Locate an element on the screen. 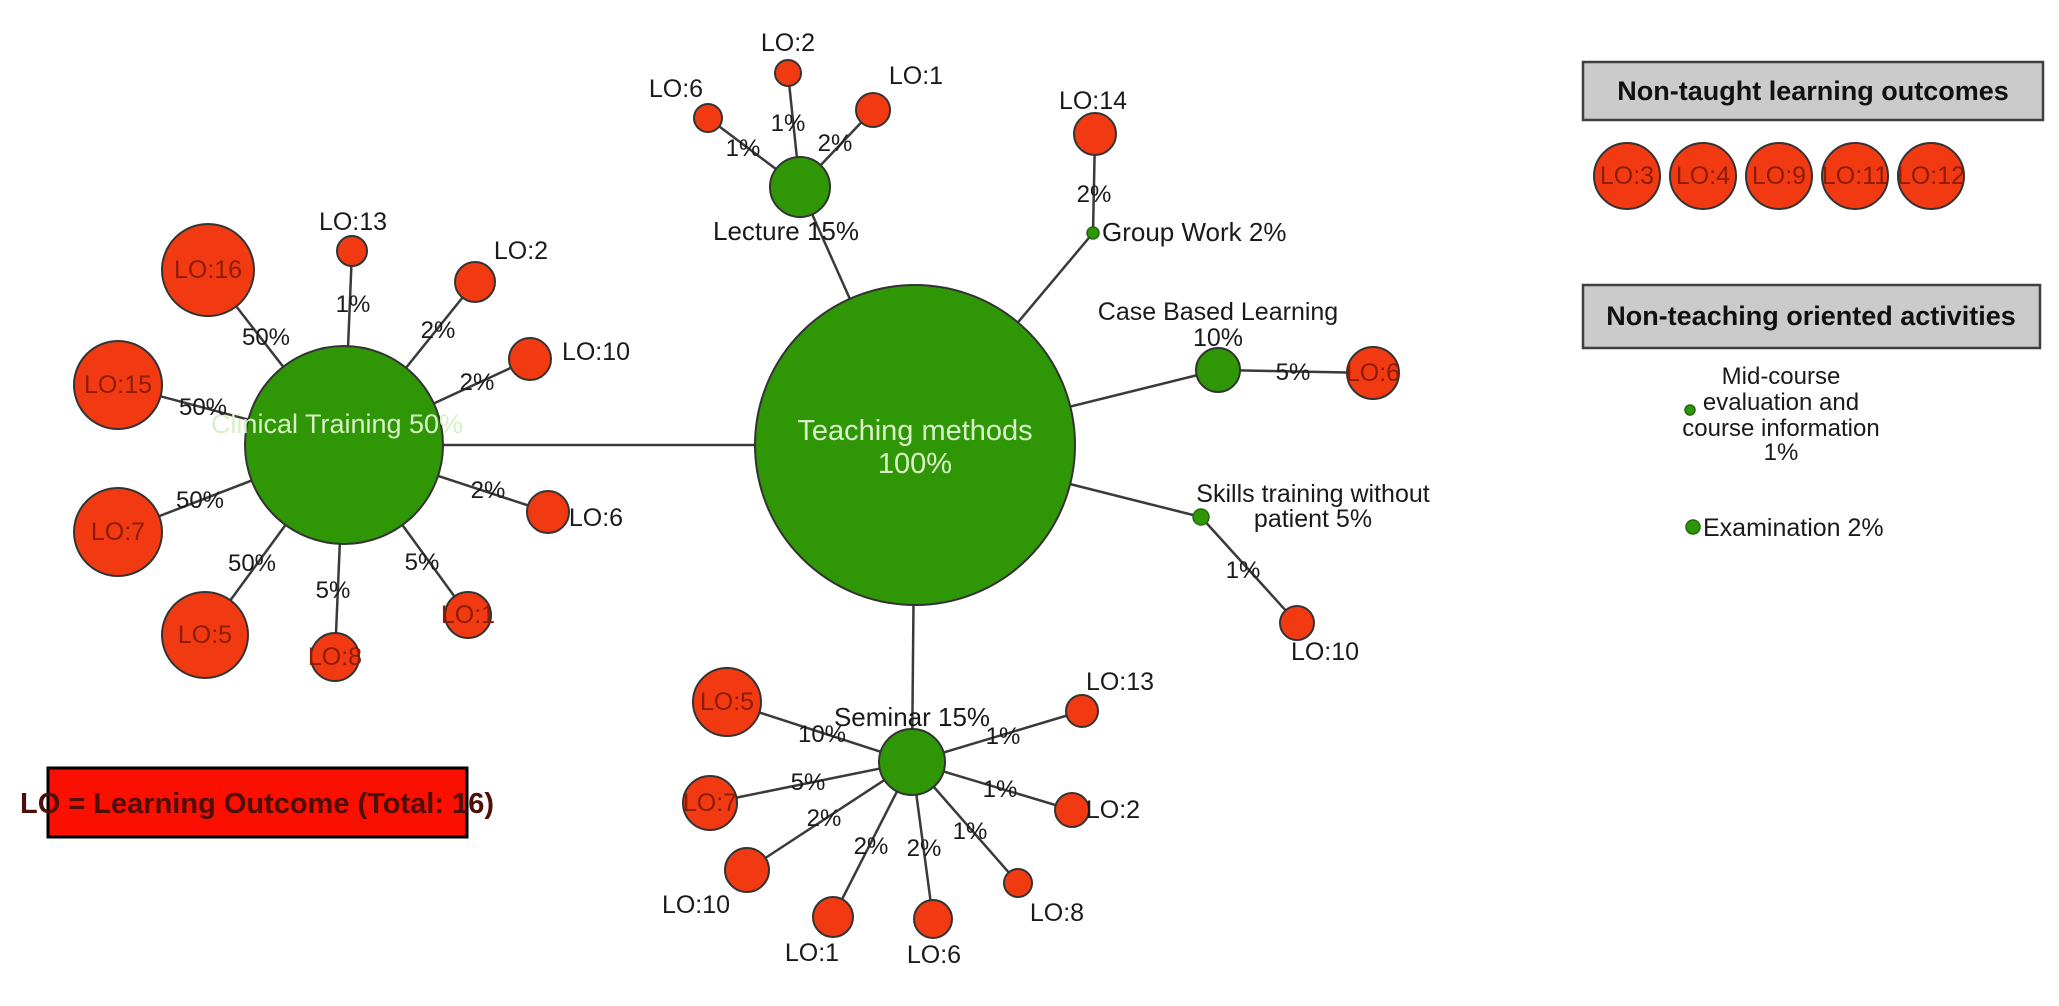 The width and height of the screenshot is (2059, 1006). lo-label: LO:14 is located at coordinates (1093, 101).